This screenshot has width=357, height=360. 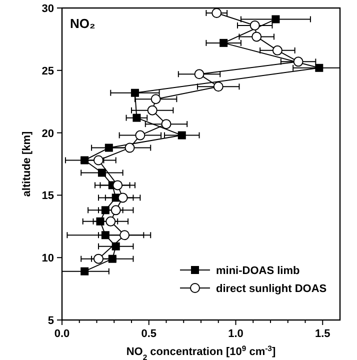 What do you see at coordinates (48, 9) in the screenshot?
I see `y-tick-label: 30` at bounding box center [48, 9].